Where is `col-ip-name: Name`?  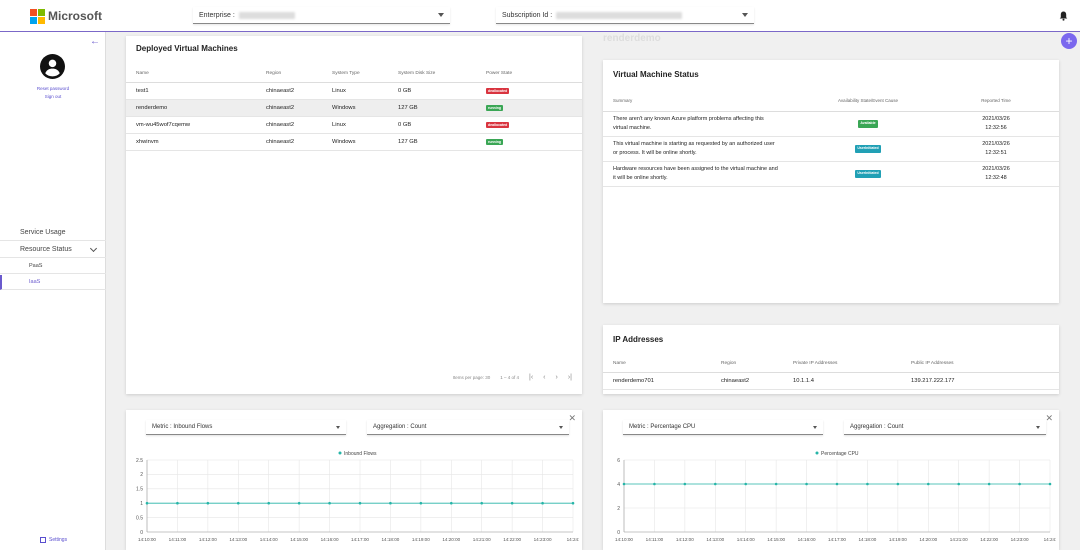
col-ip-name: Name is located at coordinates (662, 364).